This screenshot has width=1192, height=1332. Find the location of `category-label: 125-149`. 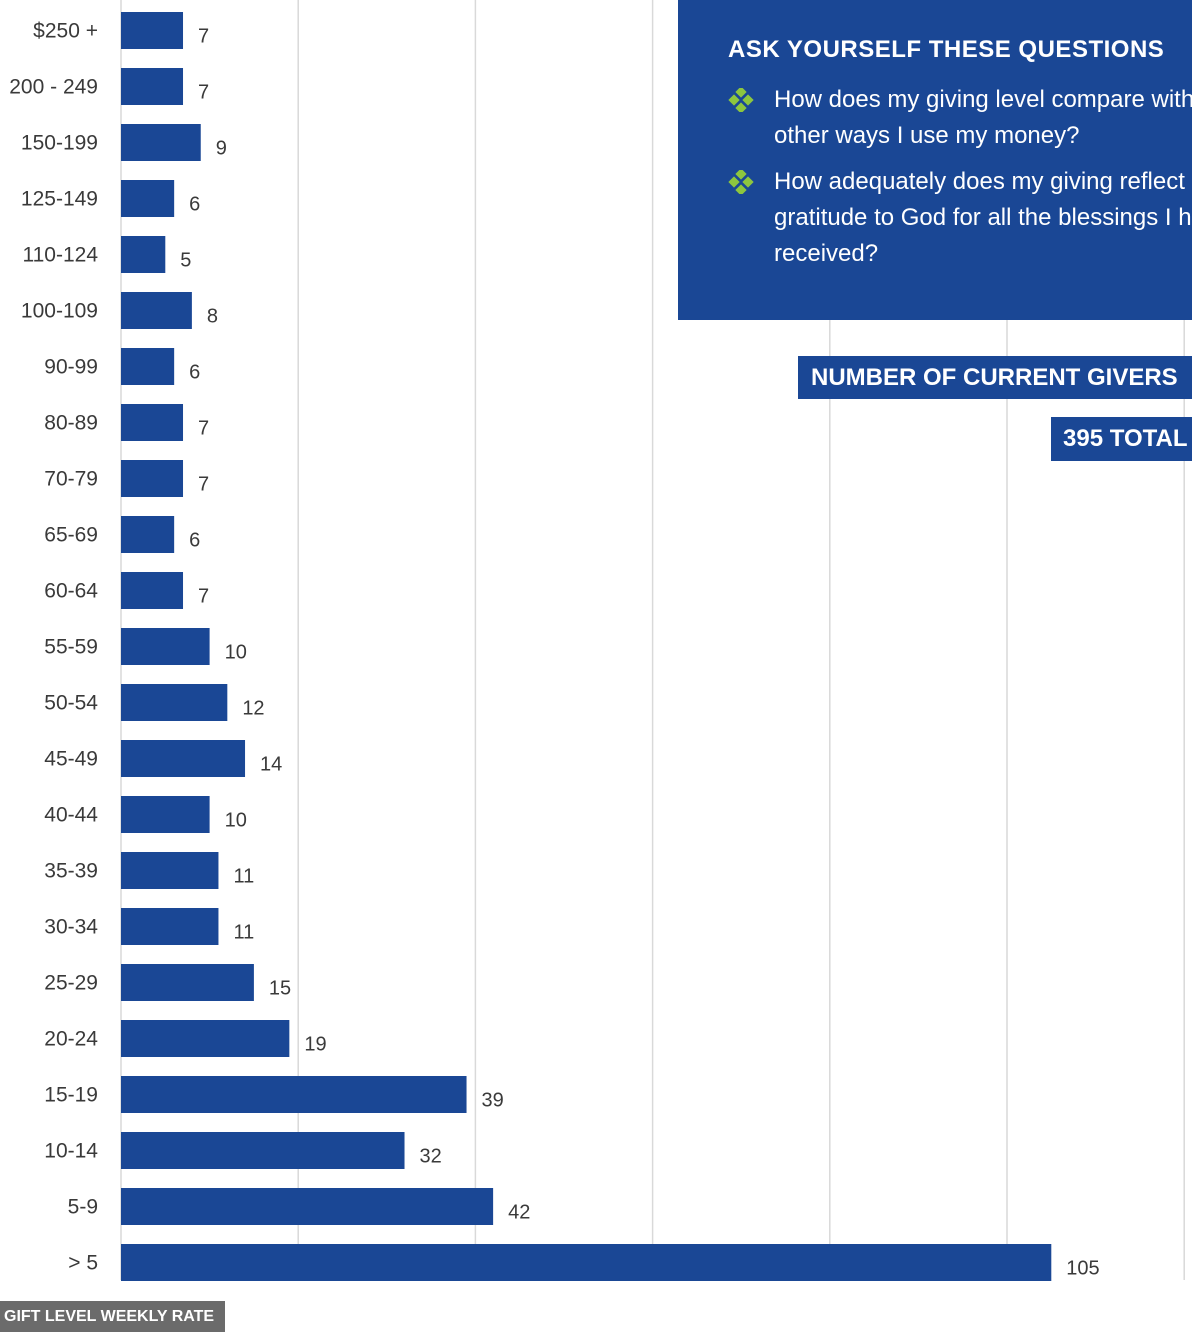

category-label: 125-149 is located at coordinates (59, 199).